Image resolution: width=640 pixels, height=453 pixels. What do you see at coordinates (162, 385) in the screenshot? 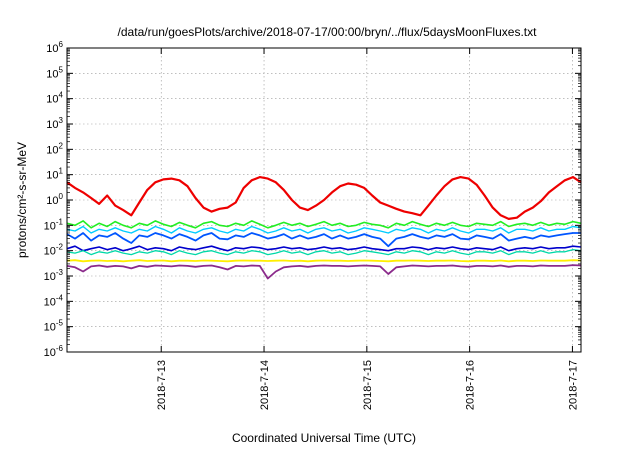
I see `x-tick-label: 2018-7-13` at bounding box center [162, 385].